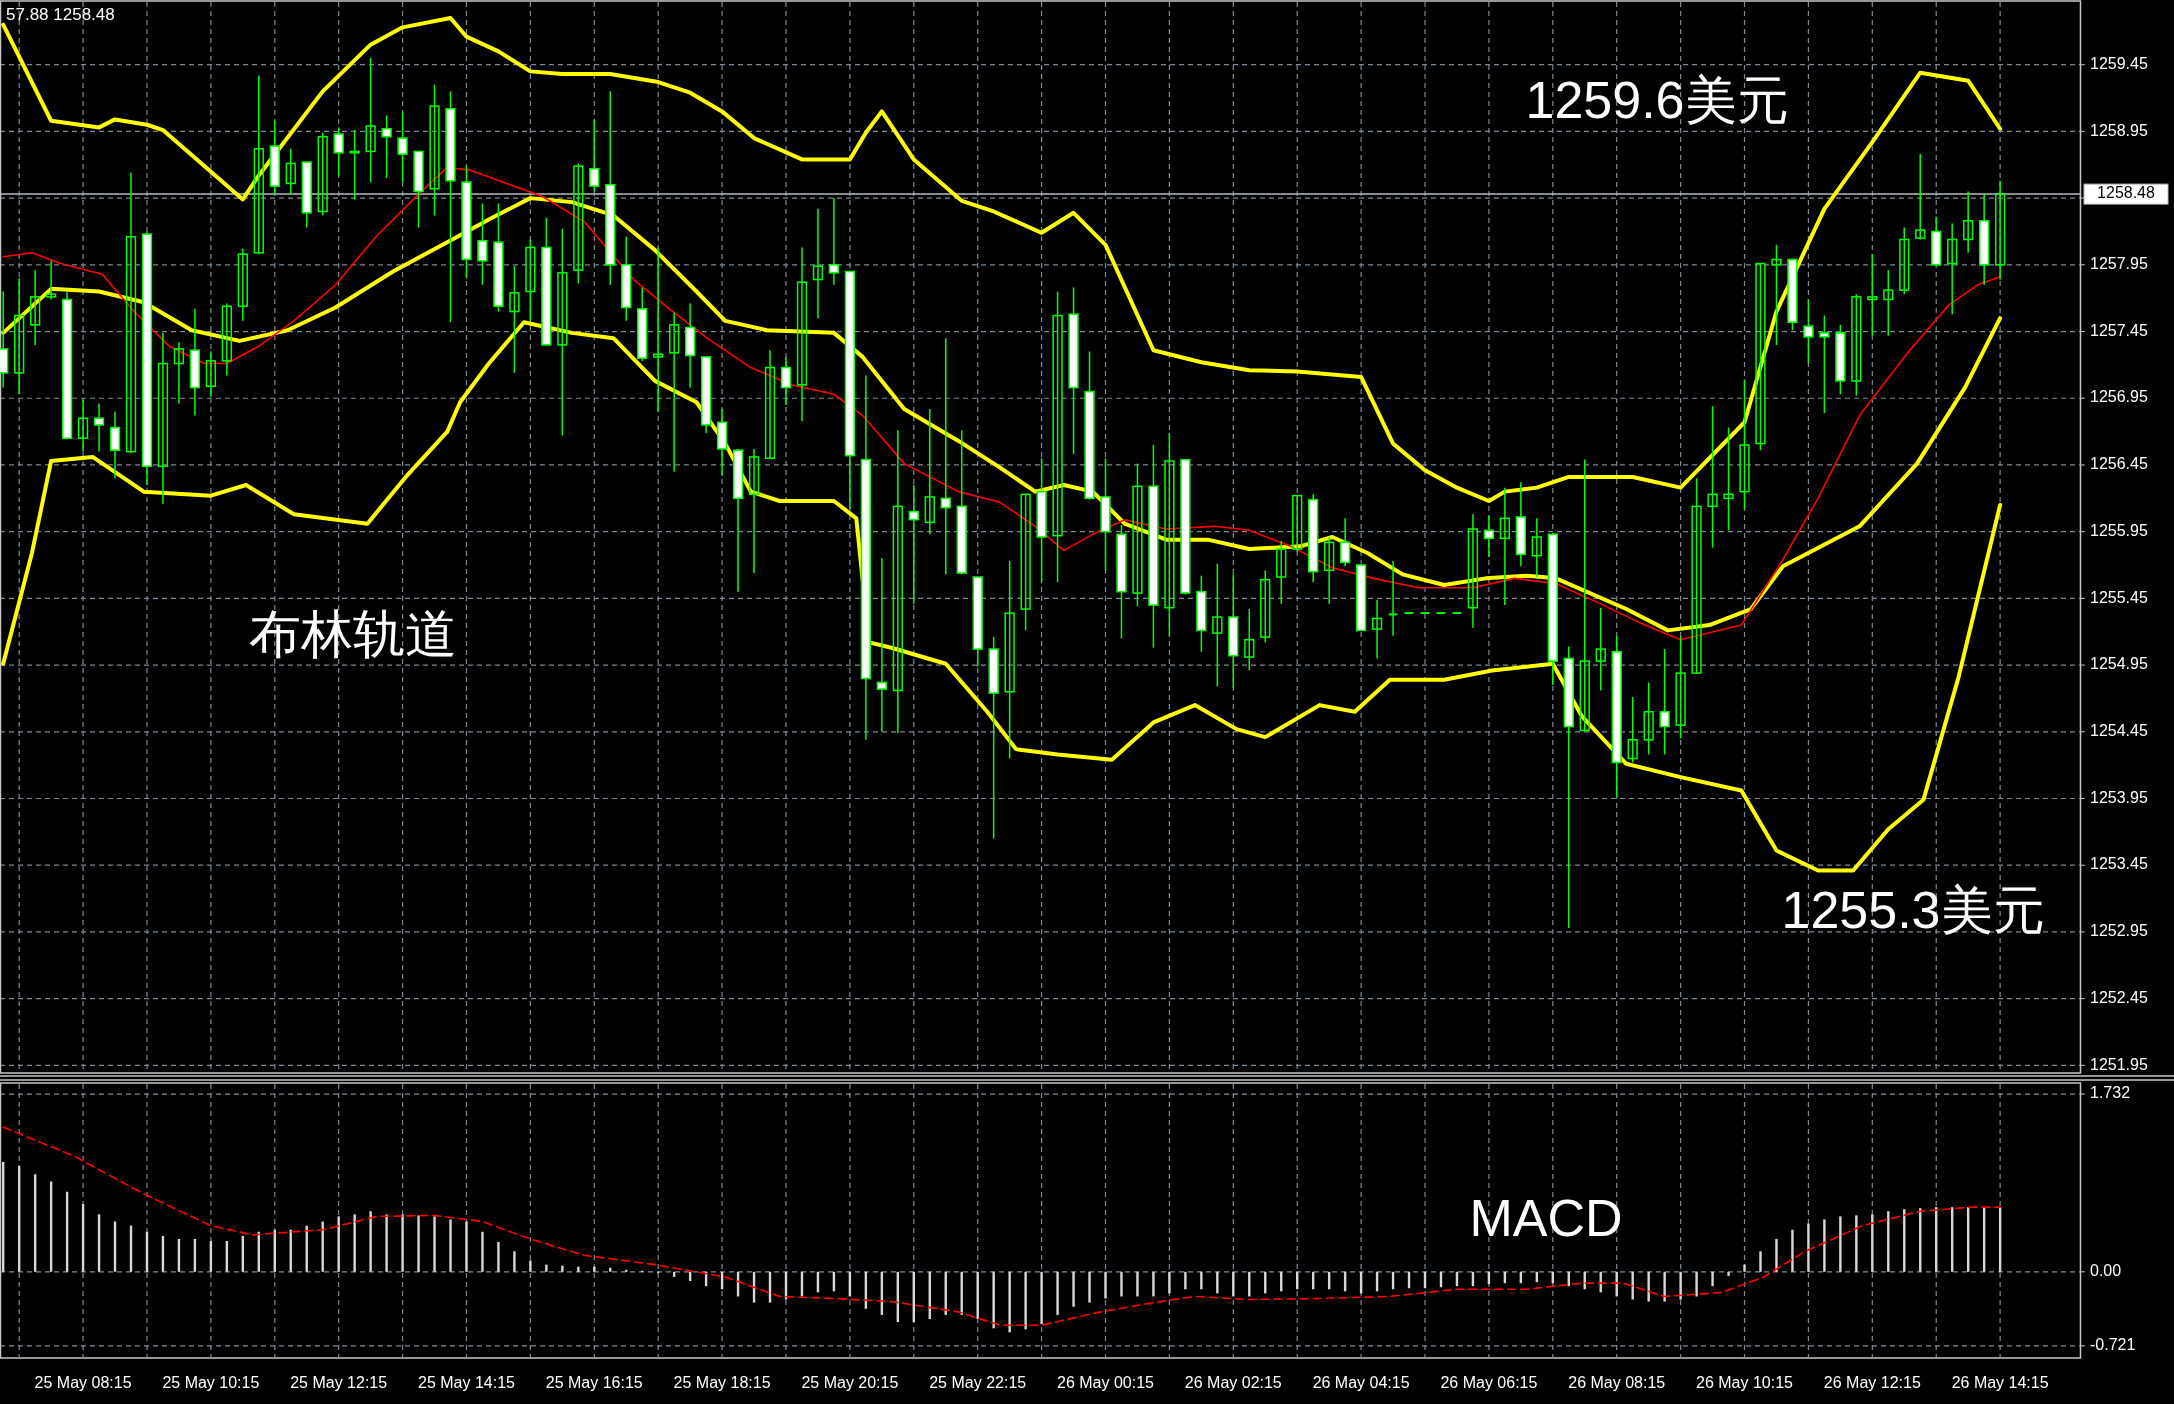  What do you see at coordinates (2119, 264) in the screenshot?
I see `y-tick-label: 1257.95` at bounding box center [2119, 264].